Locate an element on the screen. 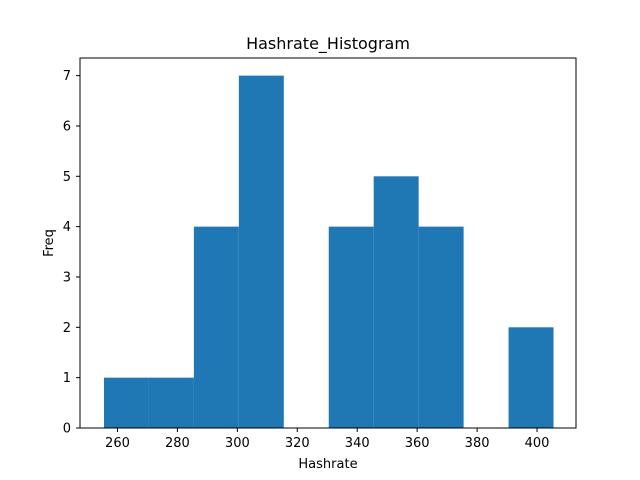 The height and width of the screenshot is (480, 640). x-tick-label: 380 is located at coordinates (477, 443).